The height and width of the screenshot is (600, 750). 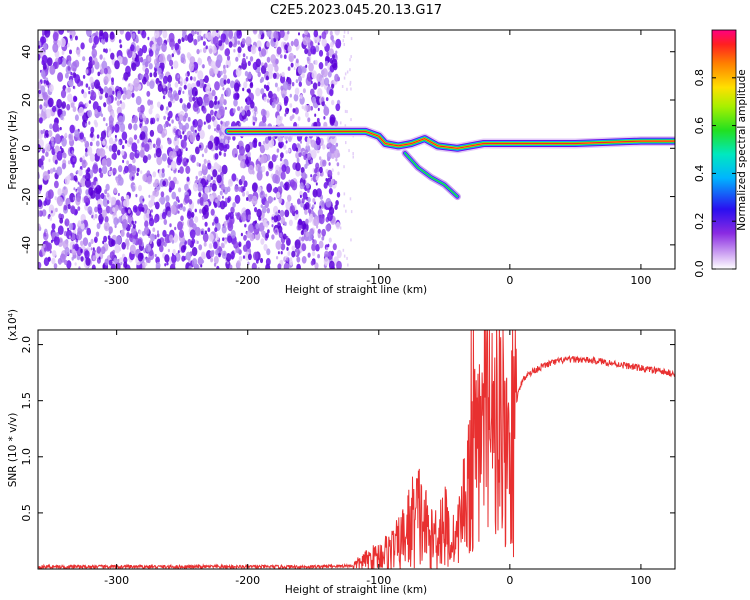 What do you see at coordinates (431, 175) in the screenshot?
I see `signal-branch-band` at bounding box center [431, 175].